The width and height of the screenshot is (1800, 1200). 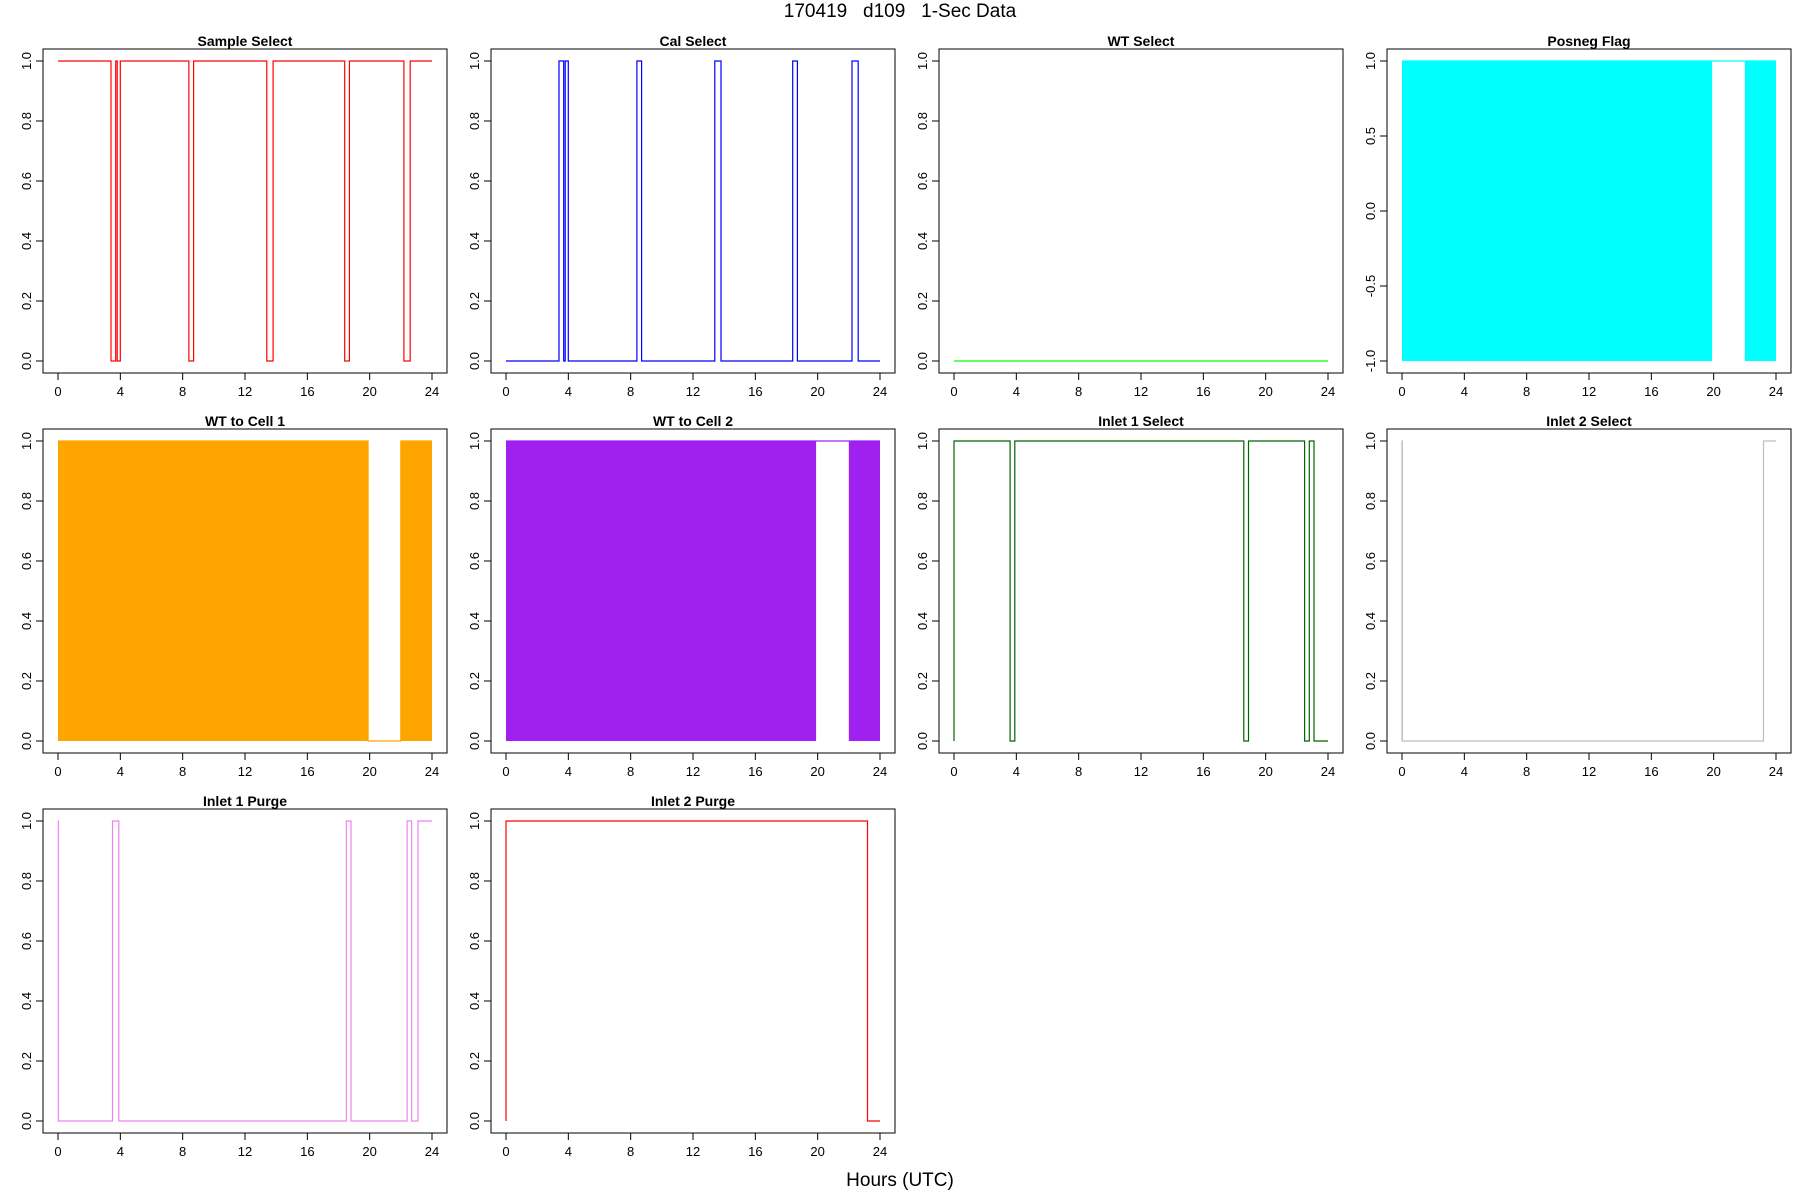 What do you see at coordinates (900, 1180) in the screenshot?
I see `x-axis-caption: Hours (UTC)` at bounding box center [900, 1180].